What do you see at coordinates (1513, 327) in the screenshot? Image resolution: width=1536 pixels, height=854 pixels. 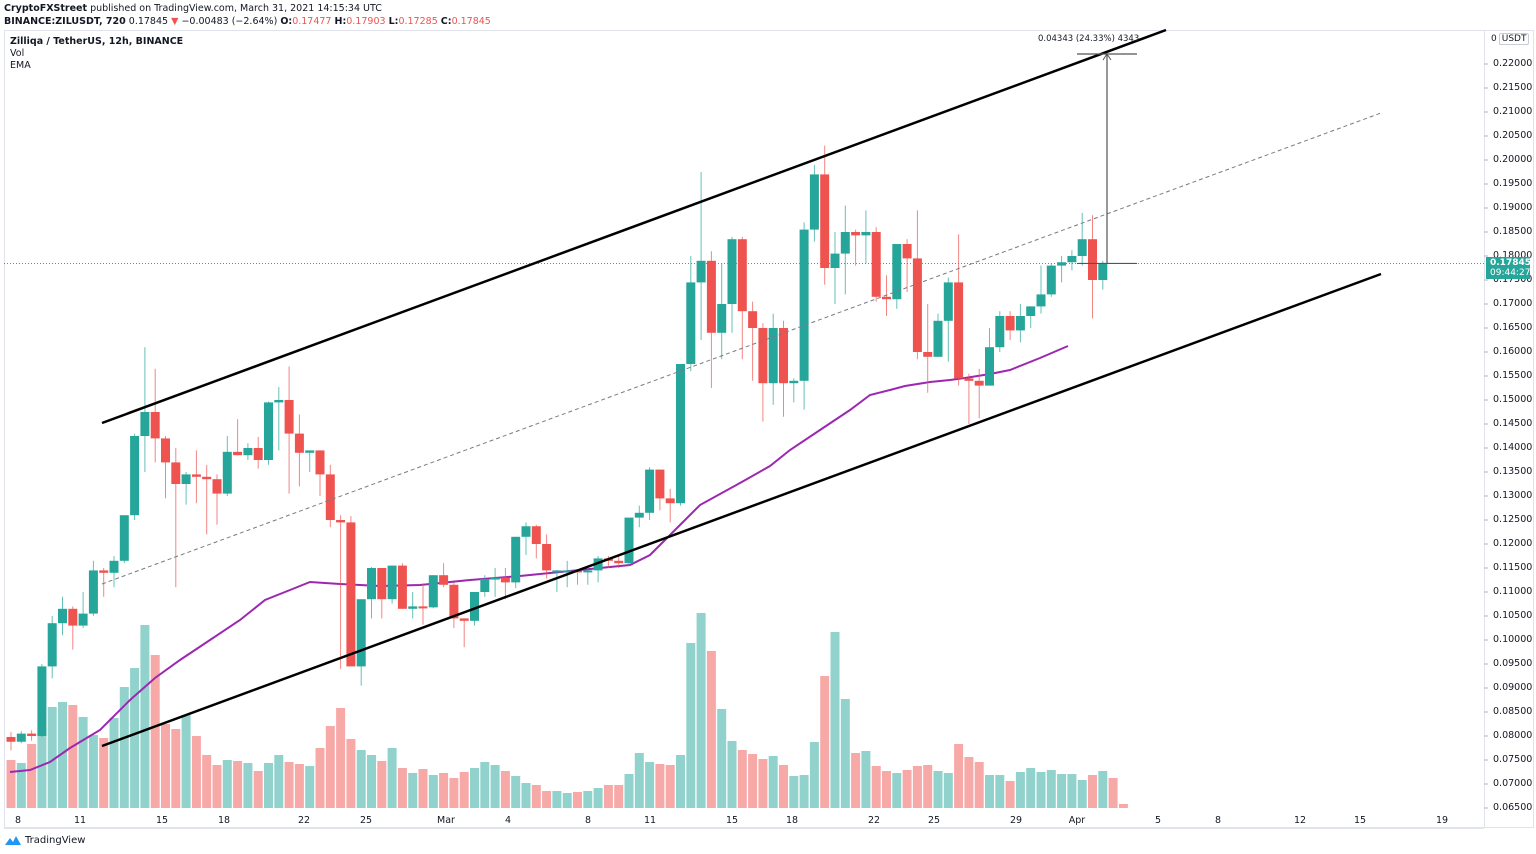 I see `price-tick: 0.16500` at bounding box center [1513, 327].